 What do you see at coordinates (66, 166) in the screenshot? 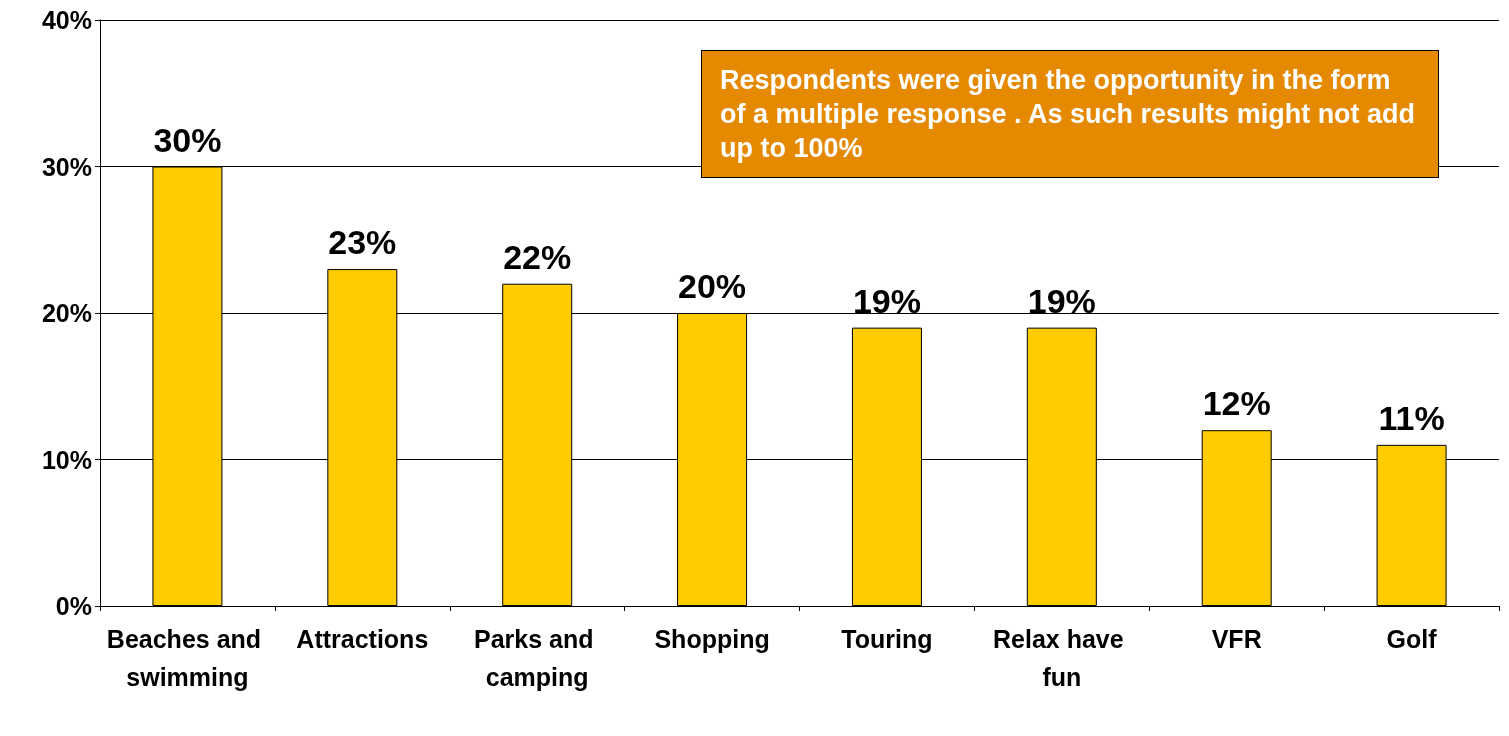
I see `y-tick-label: 30%` at bounding box center [66, 166].